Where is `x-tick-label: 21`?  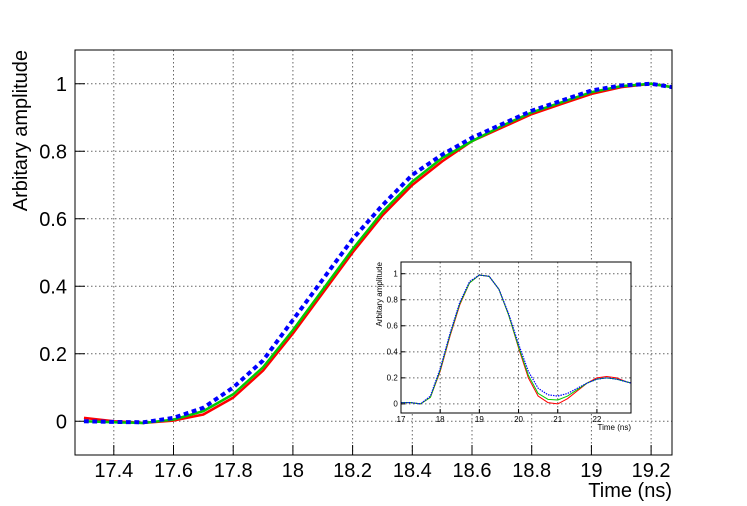
x-tick-label: 21 is located at coordinates (557, 419).